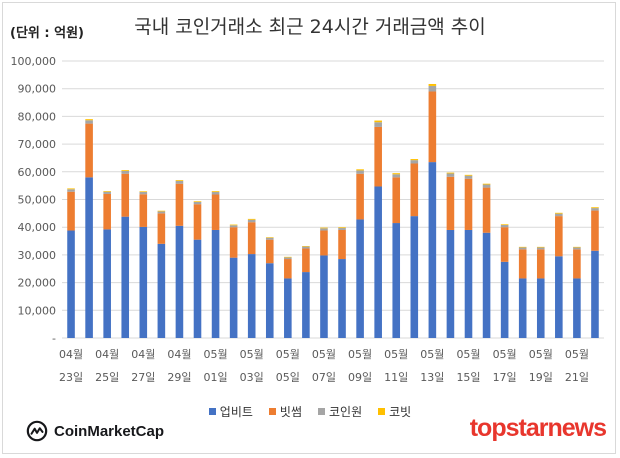  I want to click on x-tick-day: 21일, so click(577, 377).